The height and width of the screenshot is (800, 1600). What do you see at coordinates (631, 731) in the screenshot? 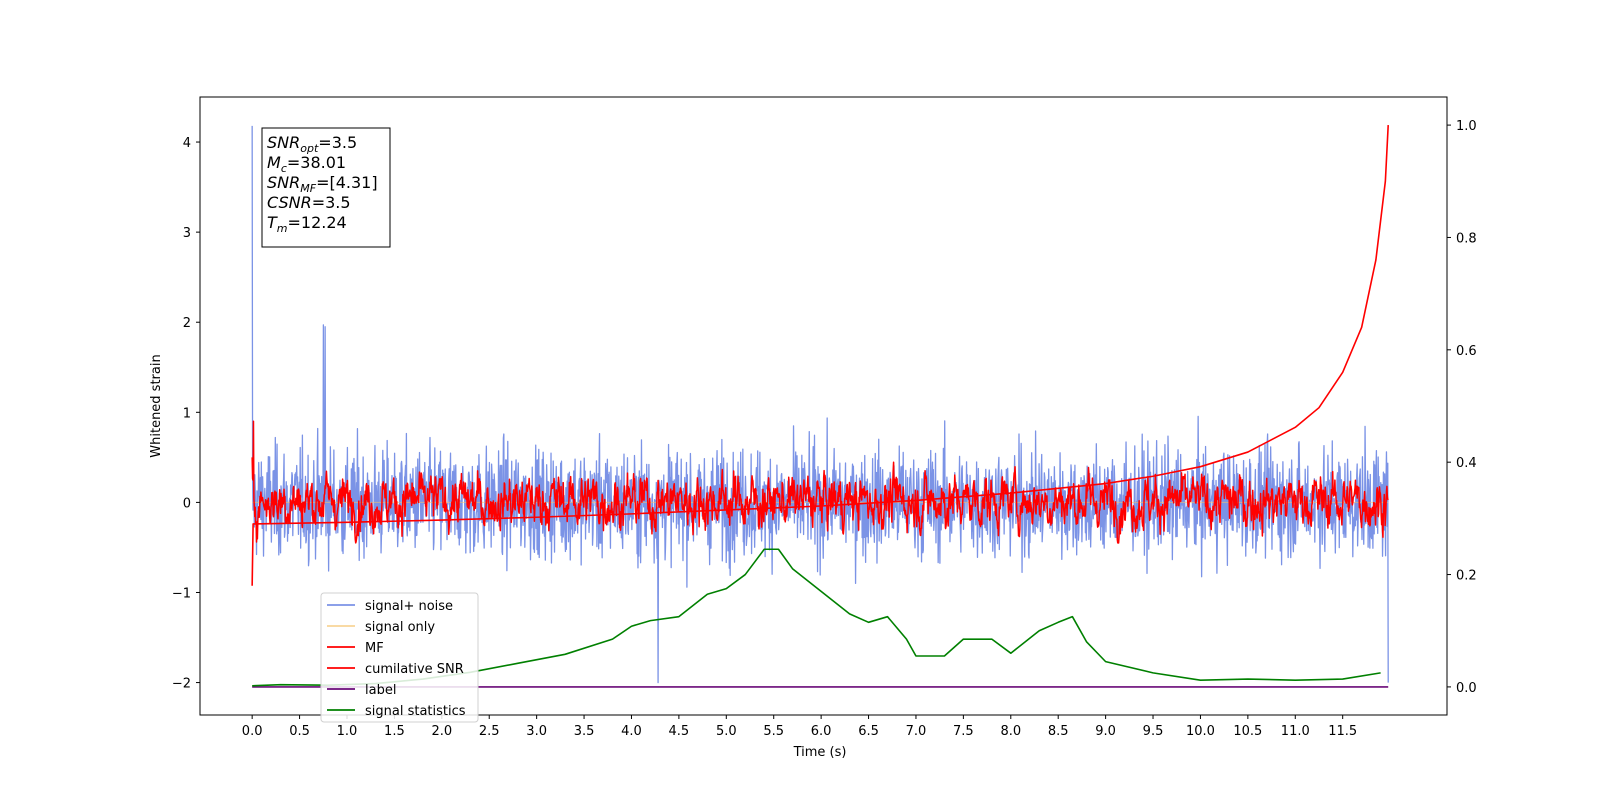
I see `x-tick-label: 4.0` at bounding box center [631, 731].